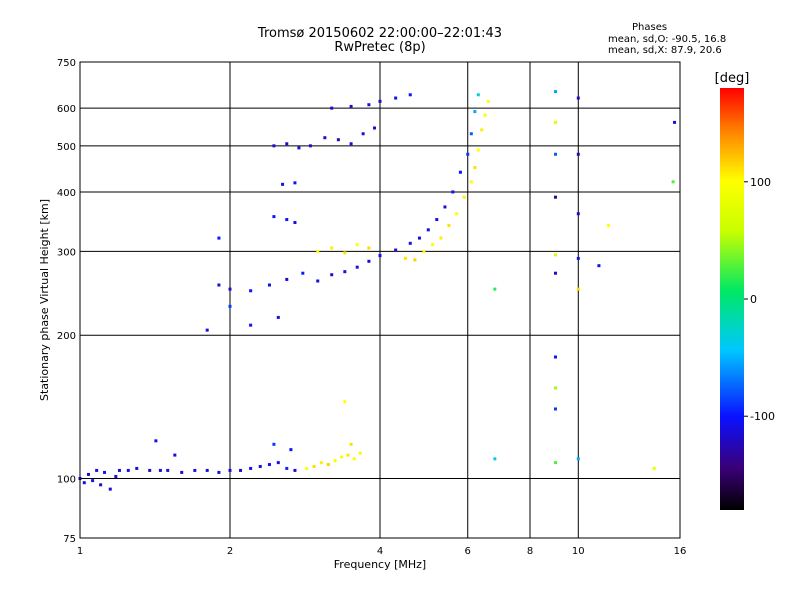 This screenshot has width=800, height=600. I want to click on colorbar-tick-label: 0, so click(753, 299).